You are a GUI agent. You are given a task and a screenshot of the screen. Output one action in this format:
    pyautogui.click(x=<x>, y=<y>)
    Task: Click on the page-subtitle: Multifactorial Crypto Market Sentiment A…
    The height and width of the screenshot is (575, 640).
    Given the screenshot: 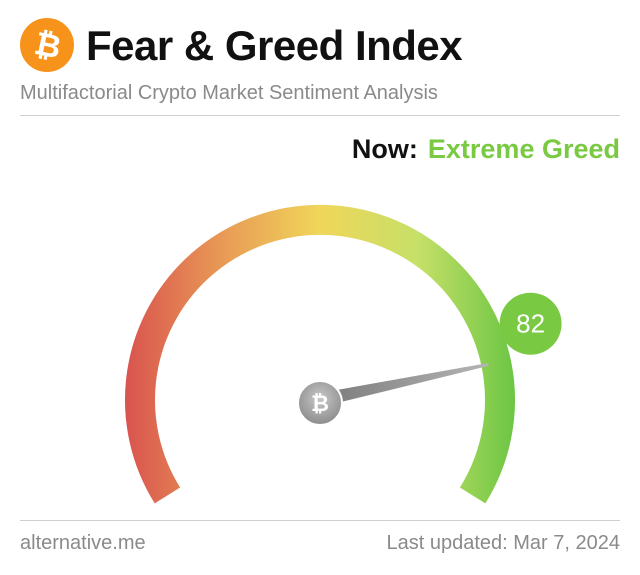 What is the action you would take?
    pyautogui.click(x=229, y=93)
    